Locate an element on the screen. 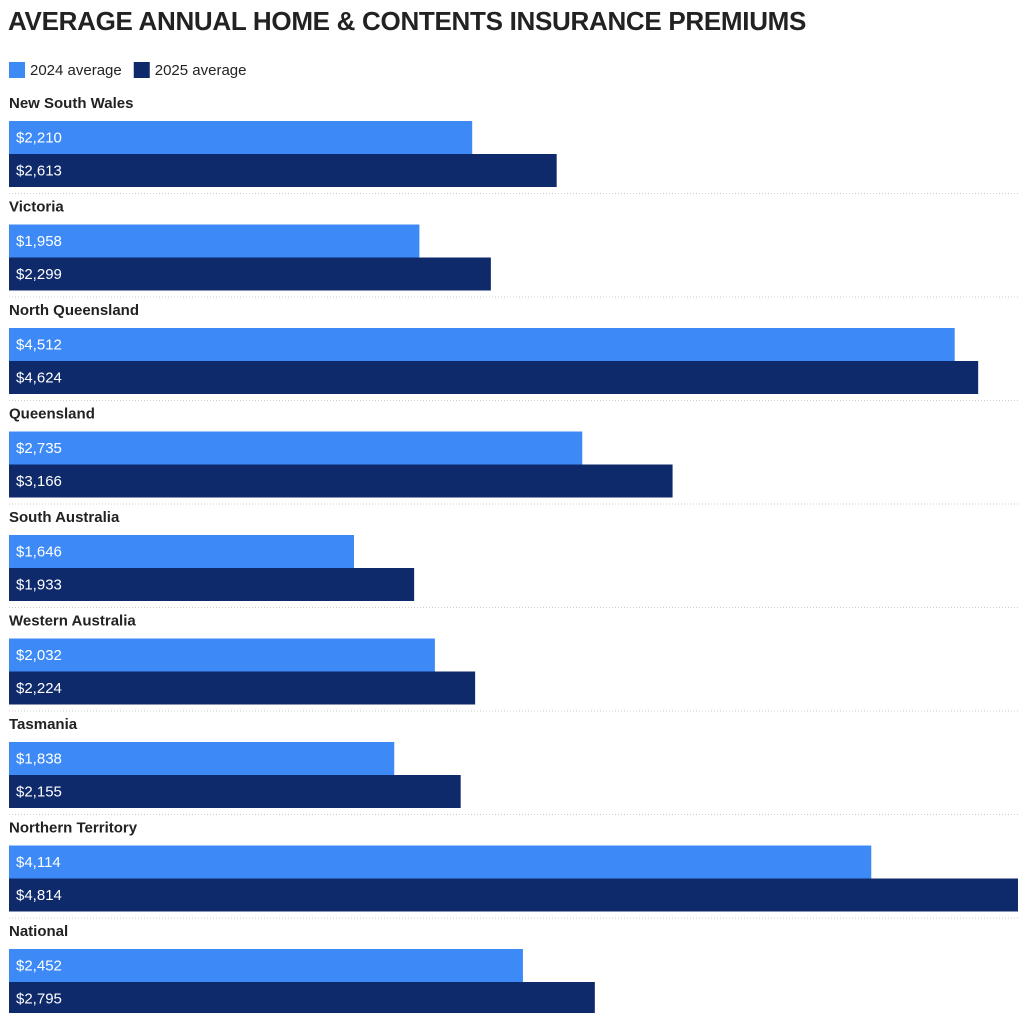 This screenshot has height=1018, width=1024. category-label: Victoria is located at coordinates (36, 206).